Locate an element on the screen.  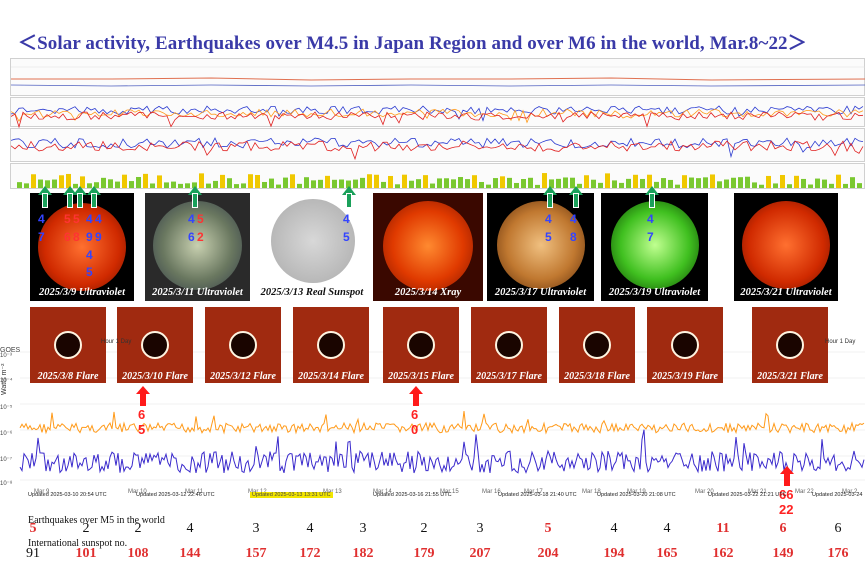
sunspot-number-cell: 176 is located at coordinates (838, 553).